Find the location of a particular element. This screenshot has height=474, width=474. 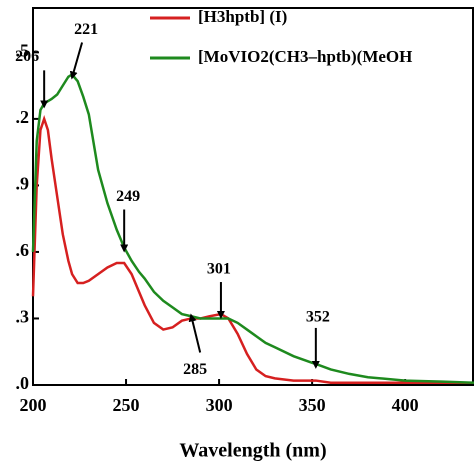

legend-label: [MoVIO2(CH3–hptb)(MeOH is located at coordinates (305, 56).